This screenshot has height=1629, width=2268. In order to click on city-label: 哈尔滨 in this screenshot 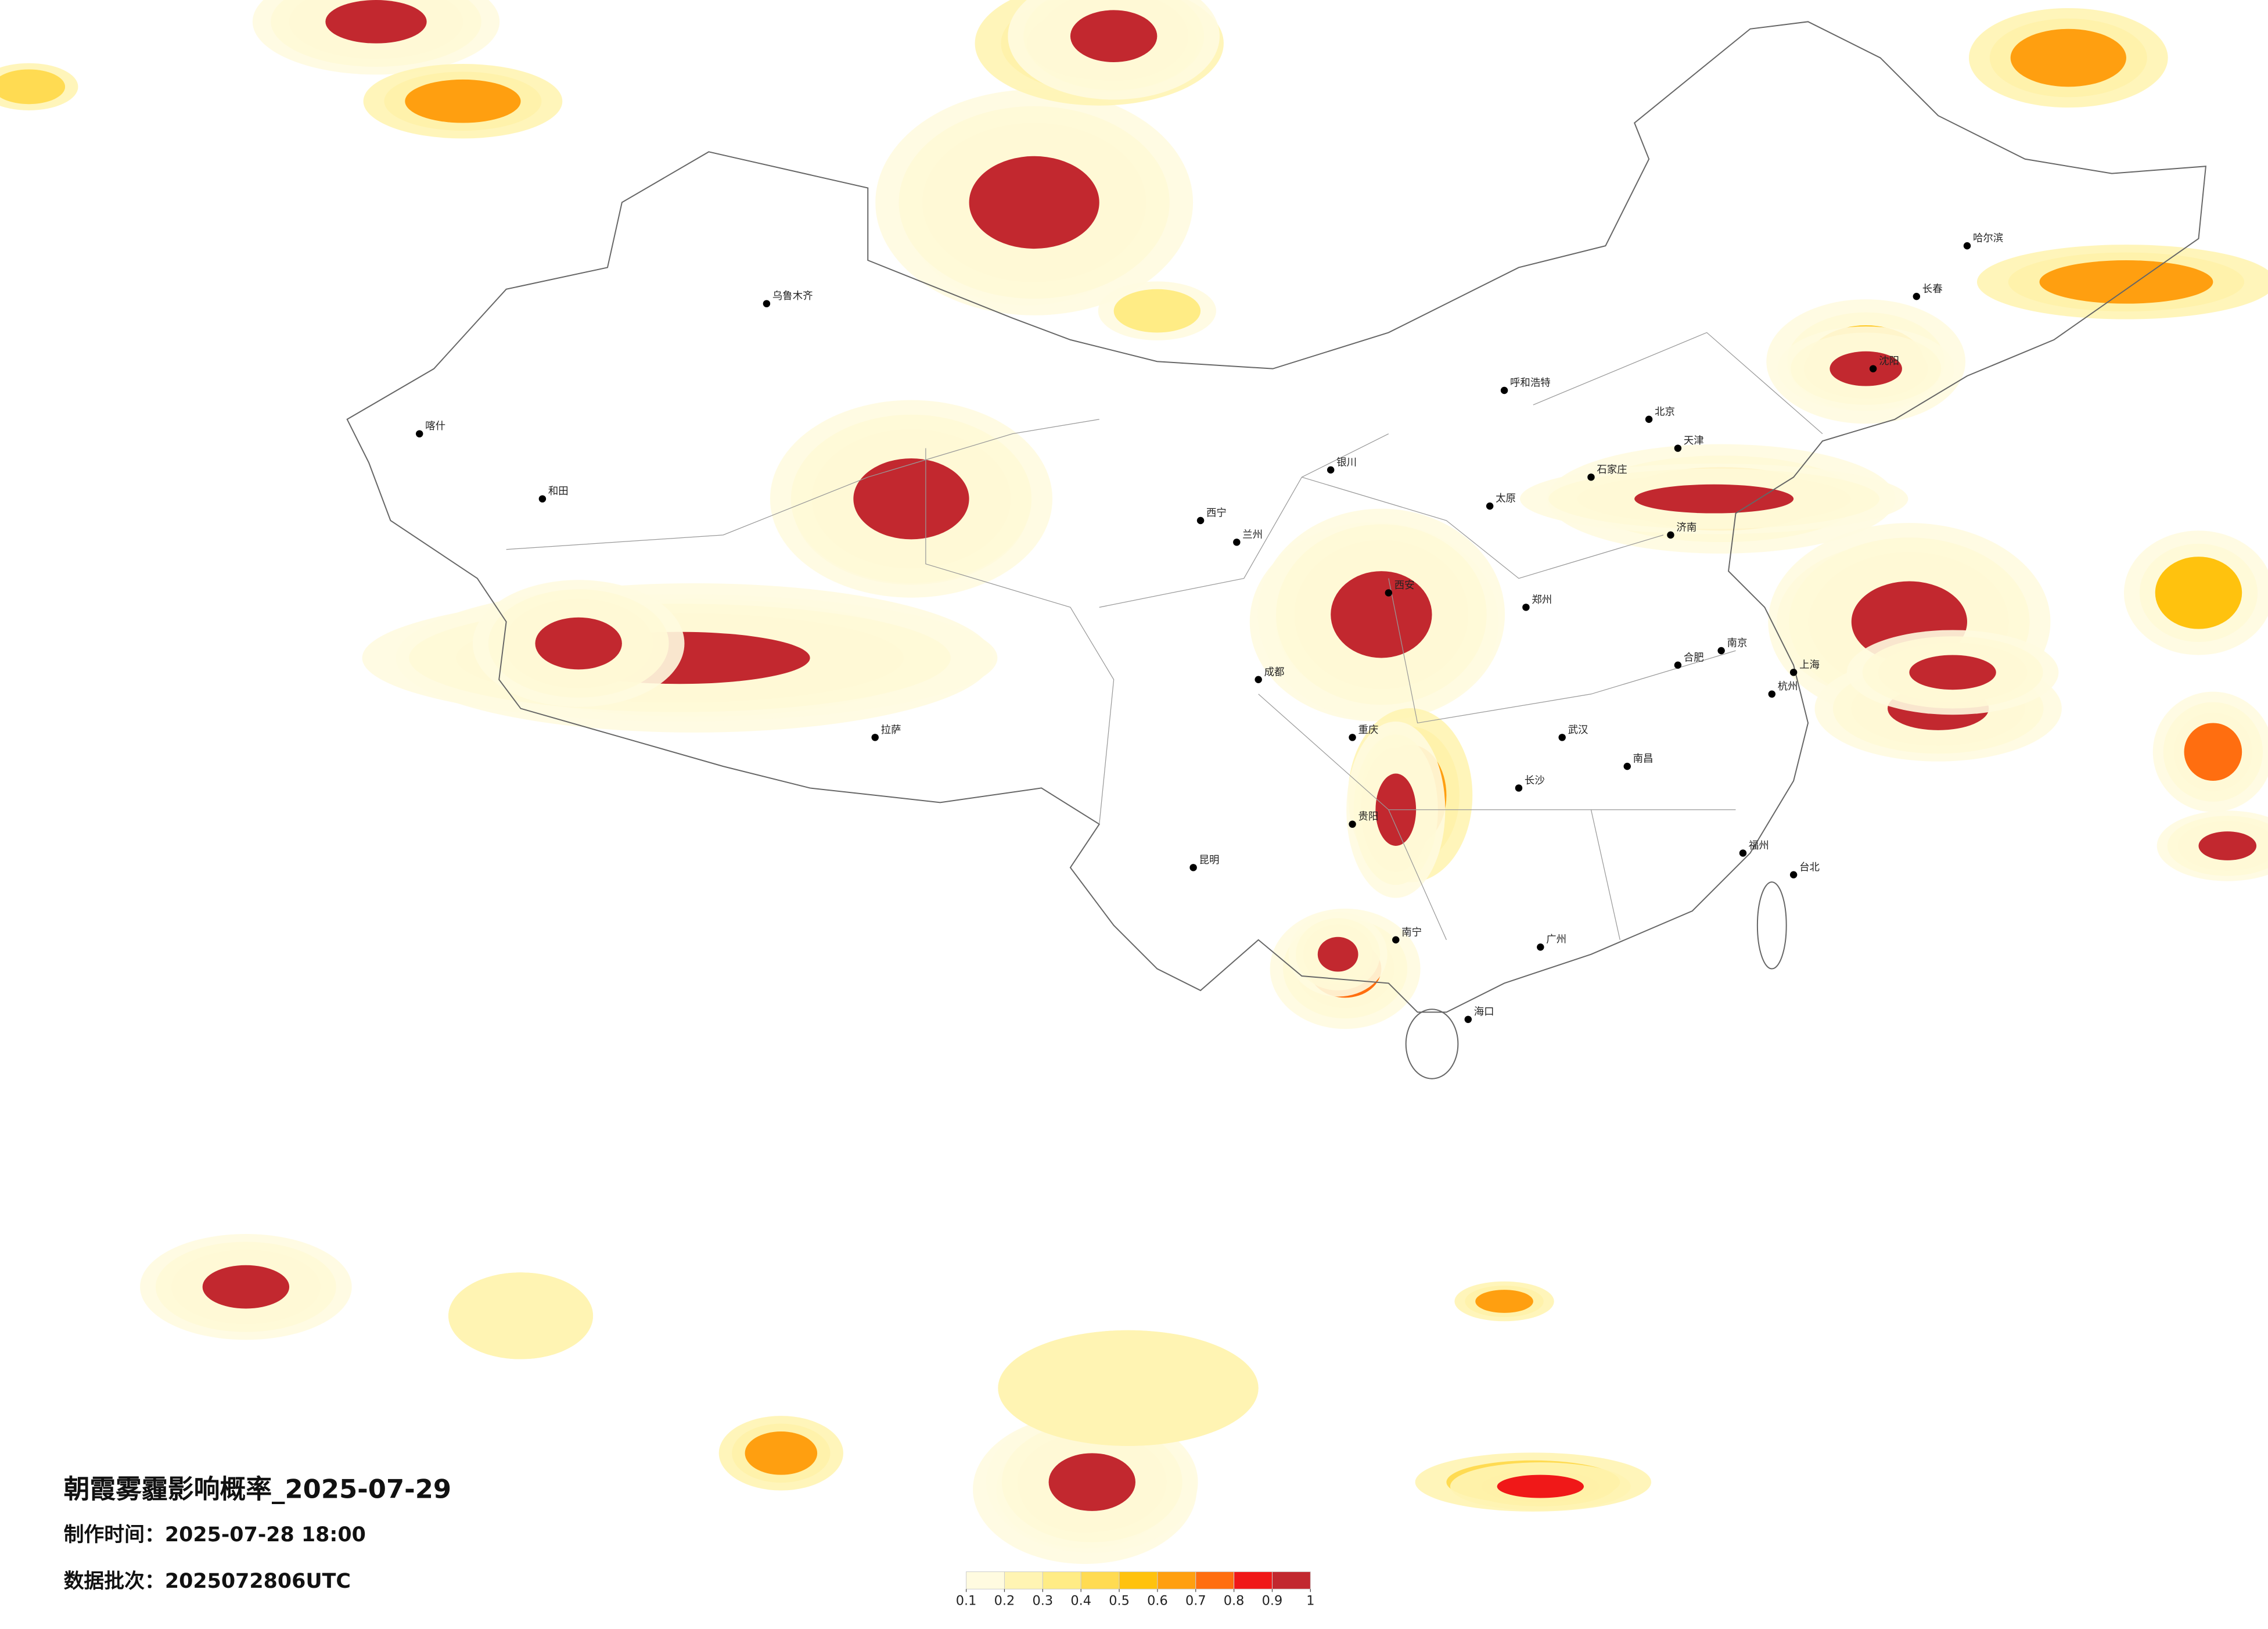, I will do `click(1988, 239)`.